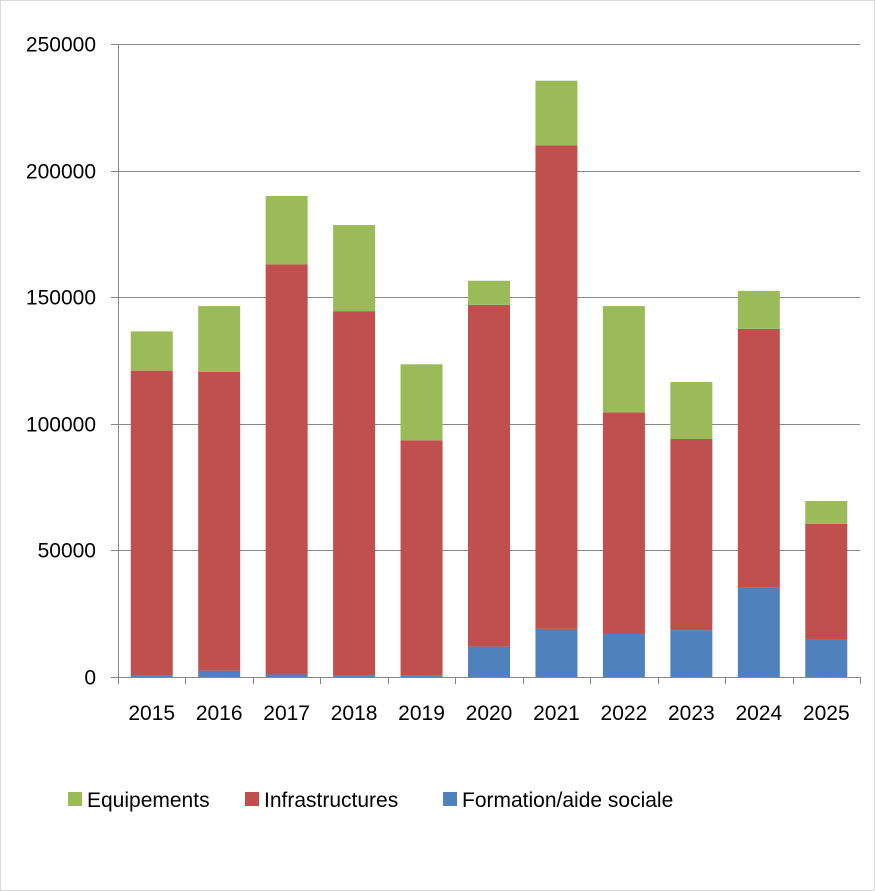  What do you see at coordinates (67, 551) in the screenshot?
I see `y-tick-label: 50000` at bounding box center [67, 551].